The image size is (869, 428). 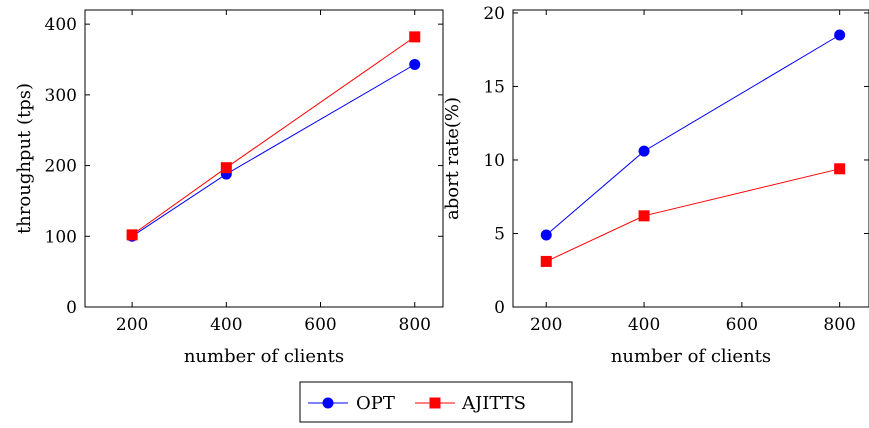 I want to click on y-tick-label: 20, so click(x=494, y=14).